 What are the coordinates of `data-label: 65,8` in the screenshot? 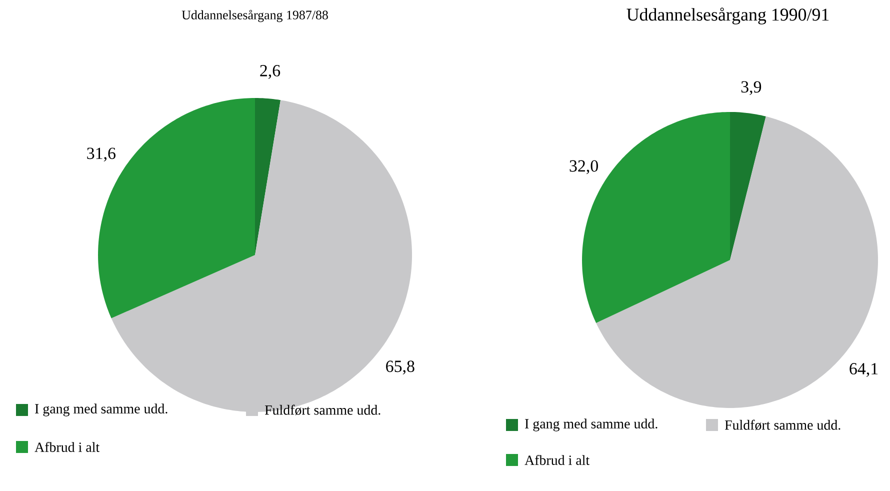 It's located at (400, 367).